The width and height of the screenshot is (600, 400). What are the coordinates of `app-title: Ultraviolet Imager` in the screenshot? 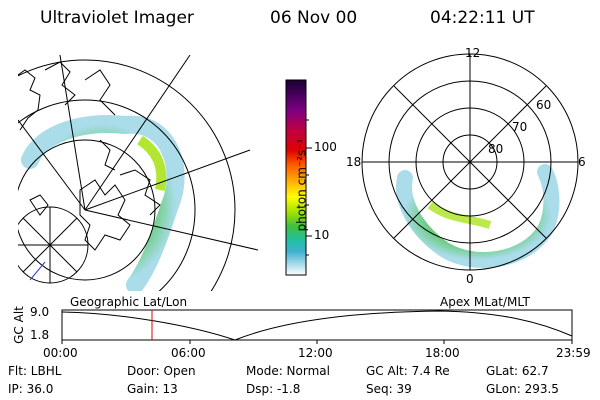 It's located at (117, 18).